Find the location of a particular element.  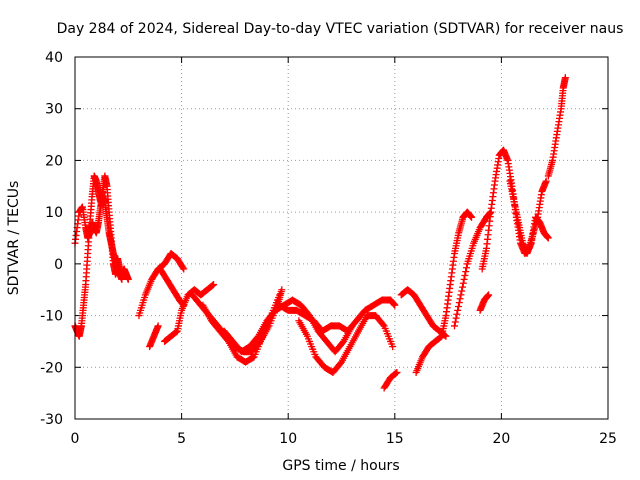

series-arc-r is located at coordinates (529, 217).